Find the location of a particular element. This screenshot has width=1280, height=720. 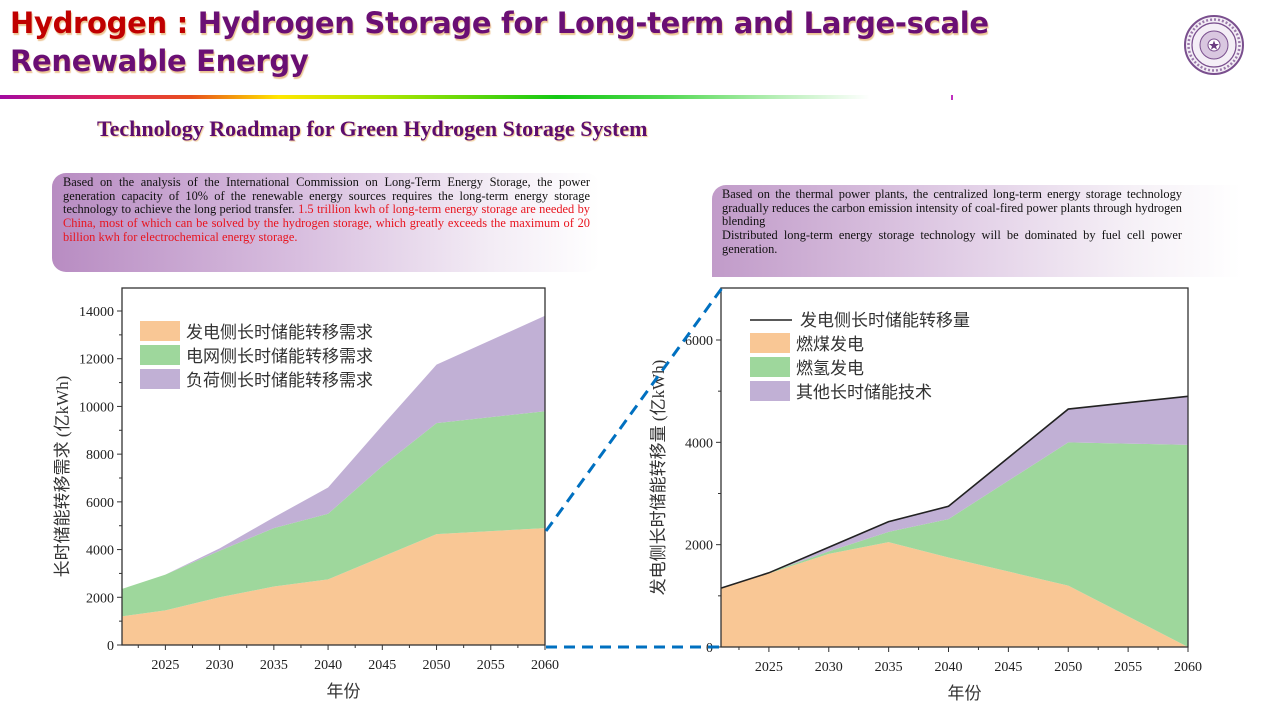

legend-label: 其他长时储能技术 is located at coordinates (864, 392).